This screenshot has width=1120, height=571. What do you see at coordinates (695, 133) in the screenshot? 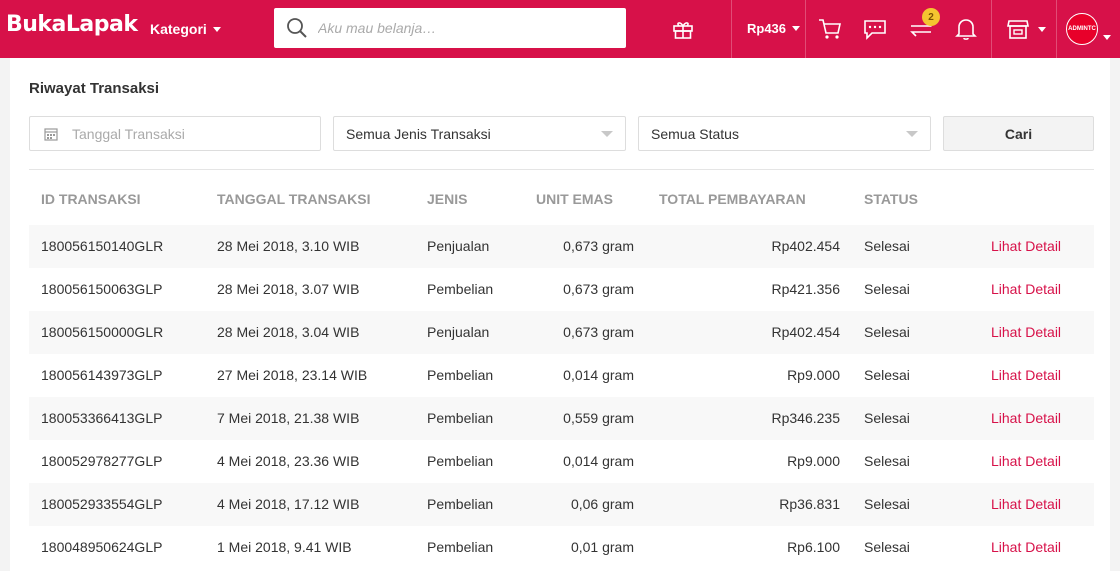
I see `status-value: Semua Status` at bounding box center [695, 133].